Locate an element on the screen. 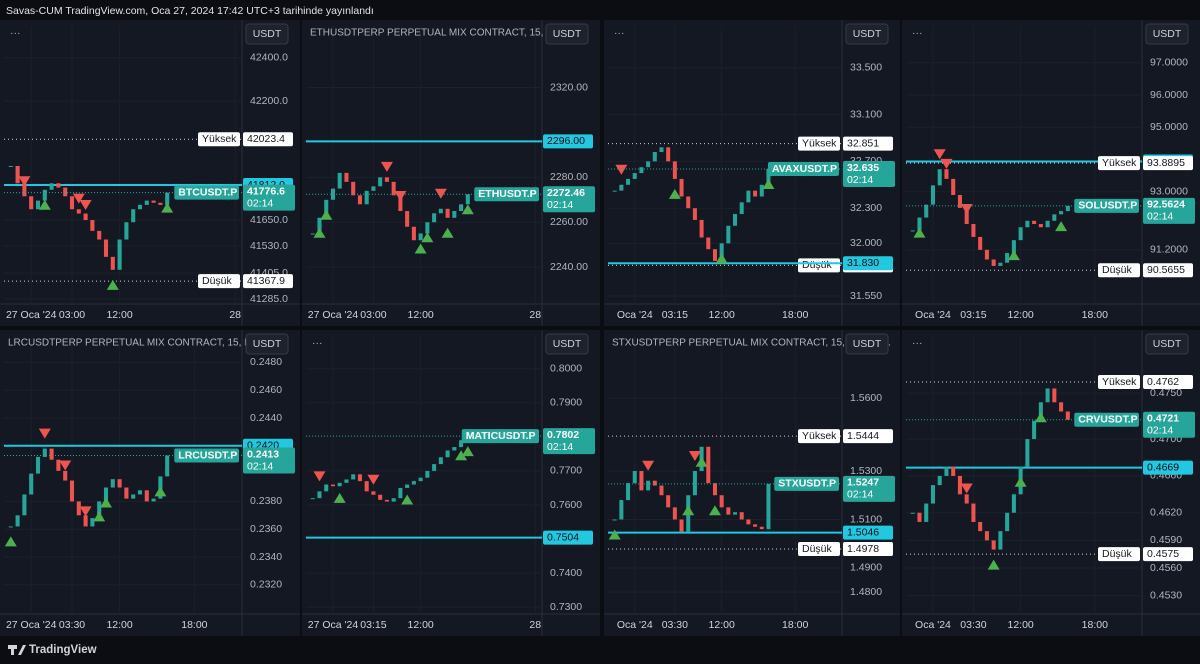 This screenshot has width=1200, height=664. last-price-value: 41776.6 is located at coordinates (266, 191).